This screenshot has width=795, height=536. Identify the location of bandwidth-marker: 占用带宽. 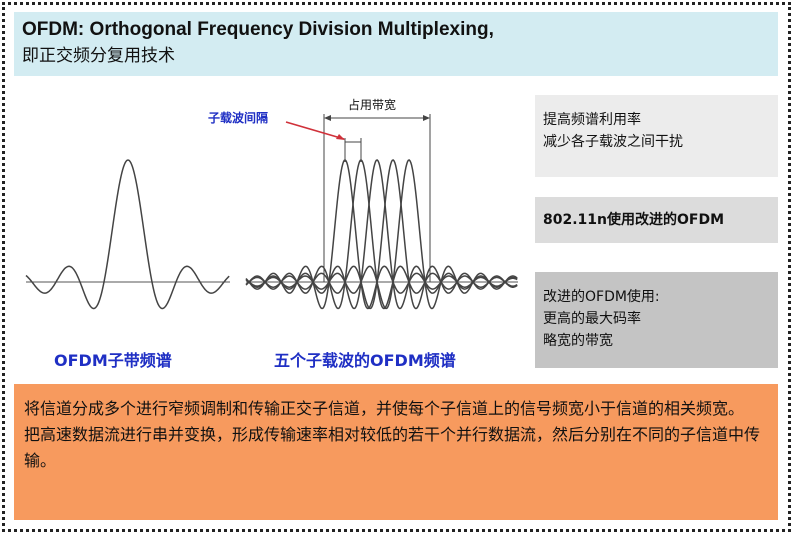
(377, 189).